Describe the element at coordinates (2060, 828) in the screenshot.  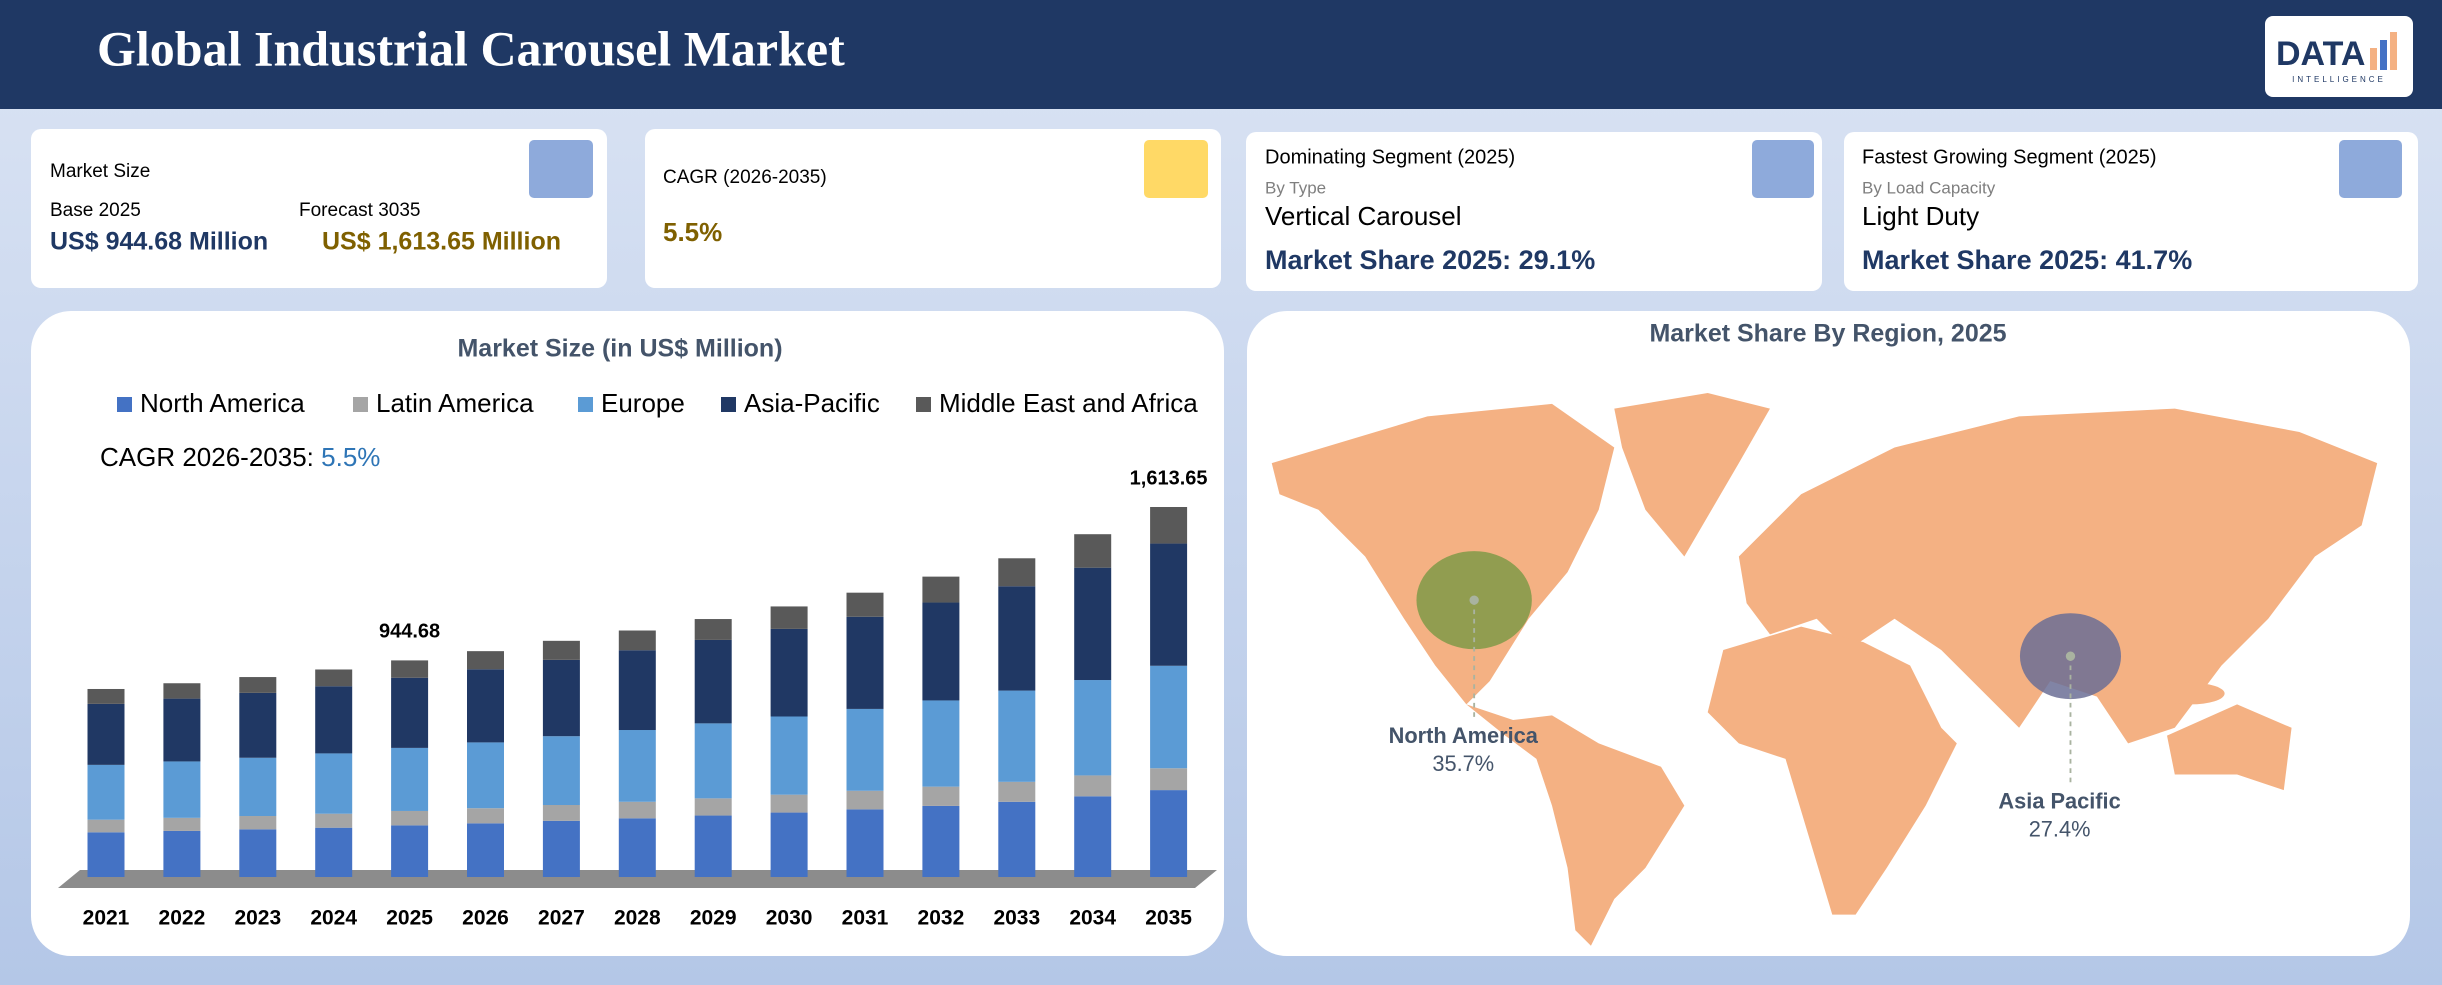
I see `region-value: 27.4%` at that location.